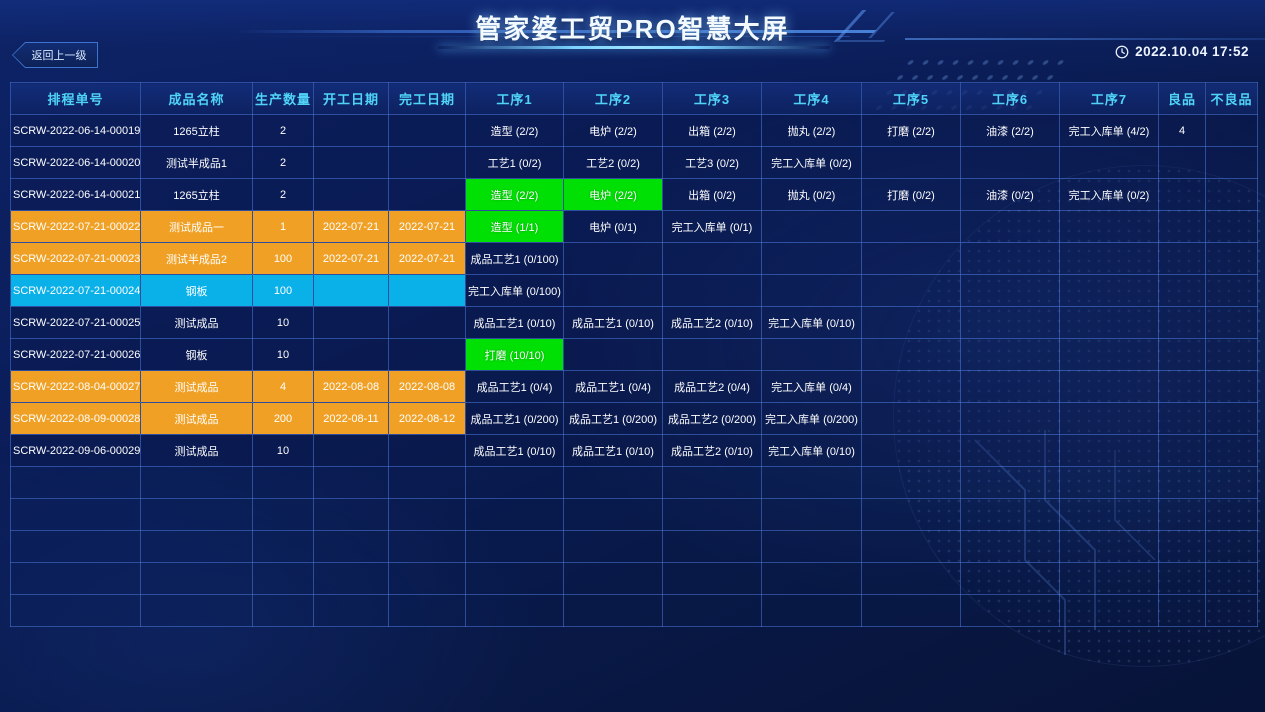 This screenshot has height=712, width=1265. What do you see at coordinates (283, 162) in the screenshot?
I see `cell-qty: 2` at bounding box center [283, 162].